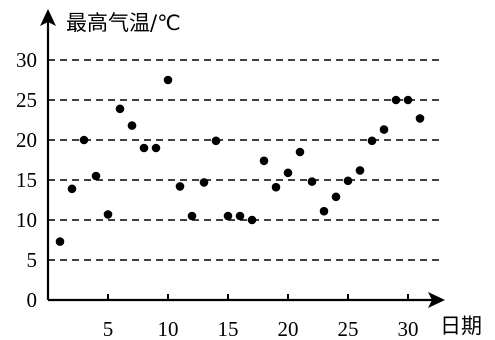  Describe the element at coordinates (461, 326) in the screenshot. I see `x-axis-title: 日期` at that location.